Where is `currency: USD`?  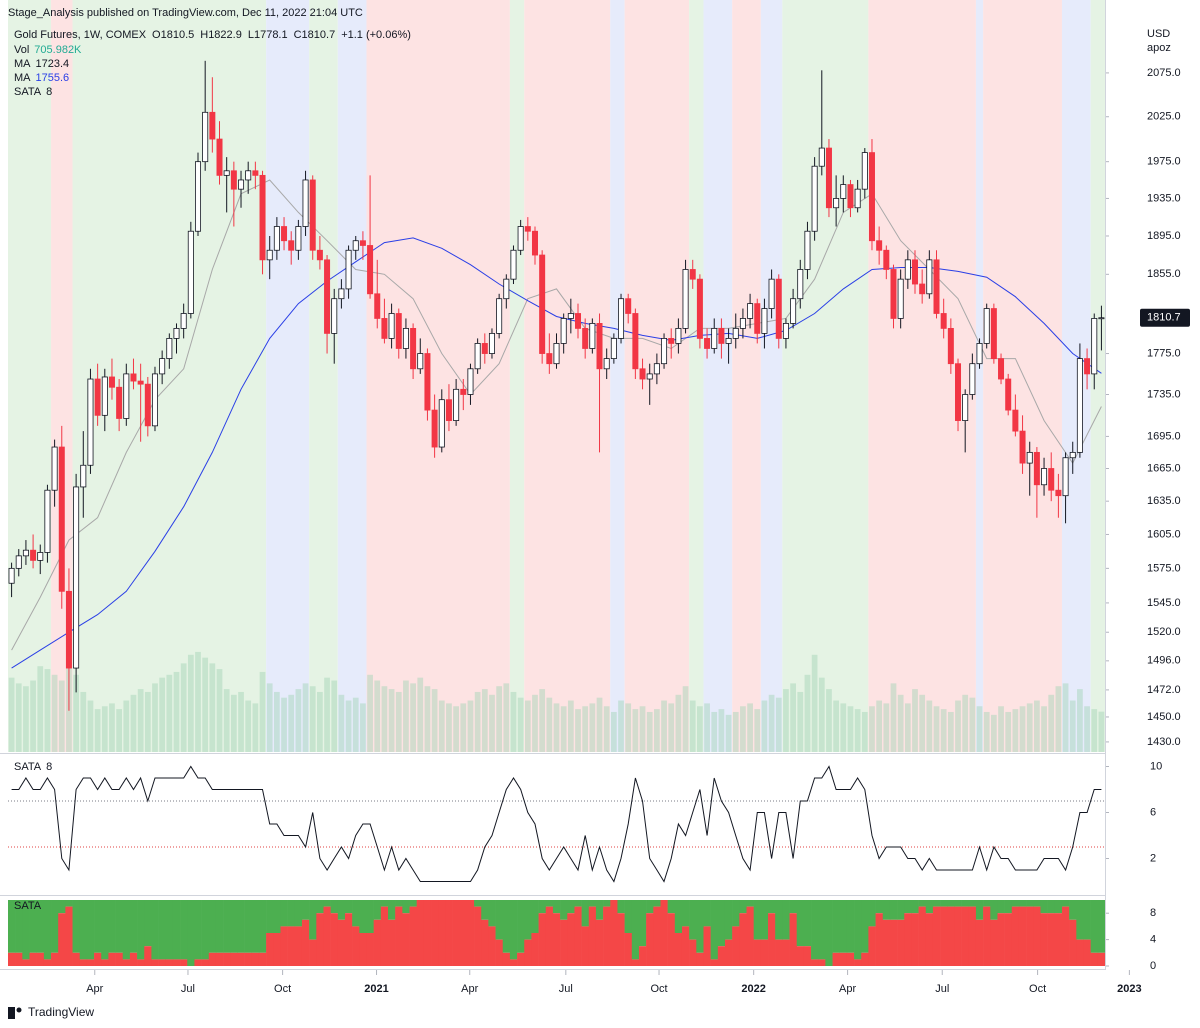 currency: USD is located at coordinates (1158, 34).